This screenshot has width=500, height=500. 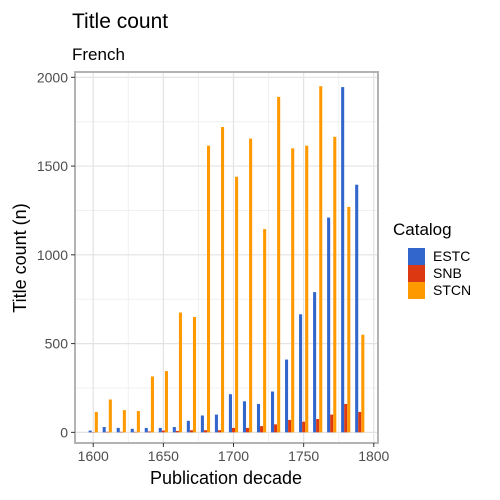 I want to click on y-tick-label: 500, so click(x=57, y=344).